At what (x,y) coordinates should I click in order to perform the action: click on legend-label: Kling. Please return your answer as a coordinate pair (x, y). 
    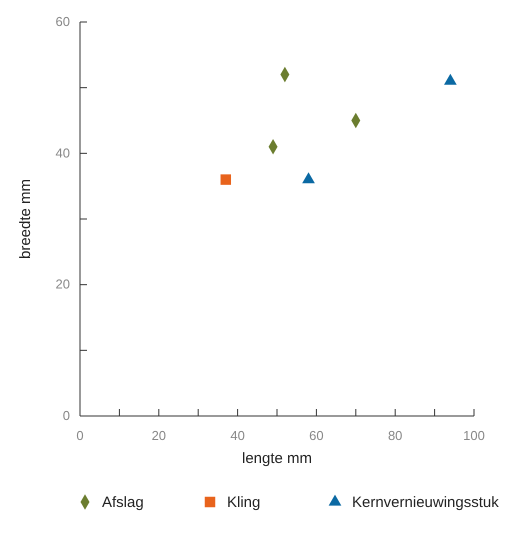
    Looking at the image, I should click on (243, 502).